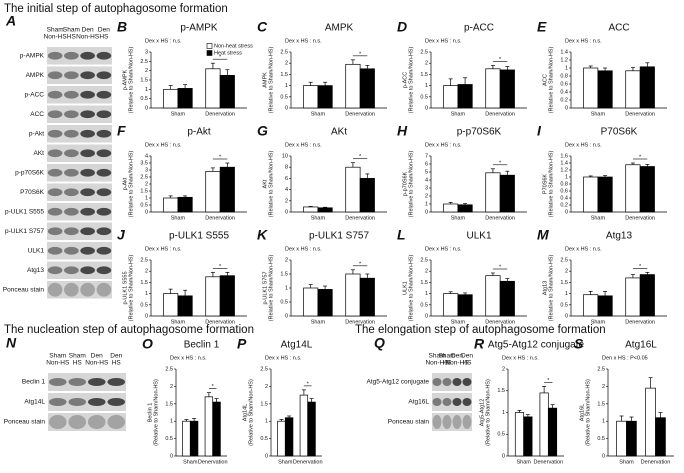 The image size is (684, 473). Describe the element at coordinates (536, 345) in the screenshot. I see `chart-title: Atg5-Atg12 conjugate` at that location.